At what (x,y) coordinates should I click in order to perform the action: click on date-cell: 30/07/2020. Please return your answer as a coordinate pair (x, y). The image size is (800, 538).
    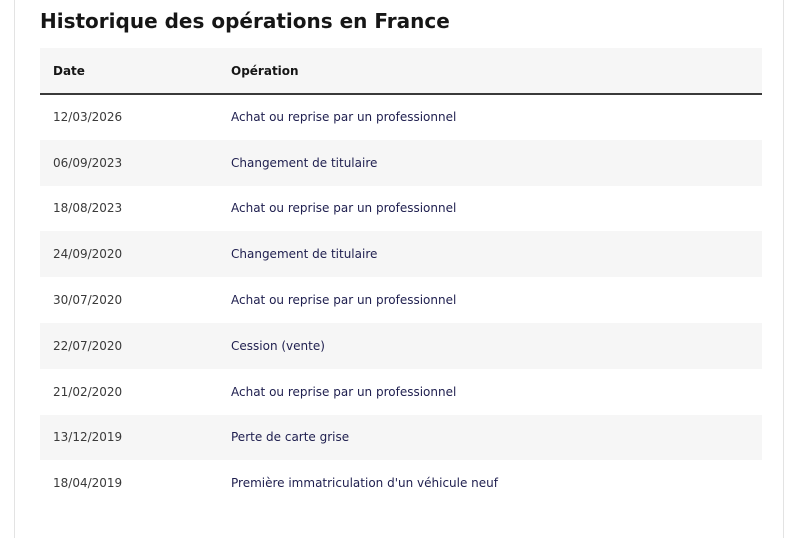
    Looking at the image, I should click on (88, 300).